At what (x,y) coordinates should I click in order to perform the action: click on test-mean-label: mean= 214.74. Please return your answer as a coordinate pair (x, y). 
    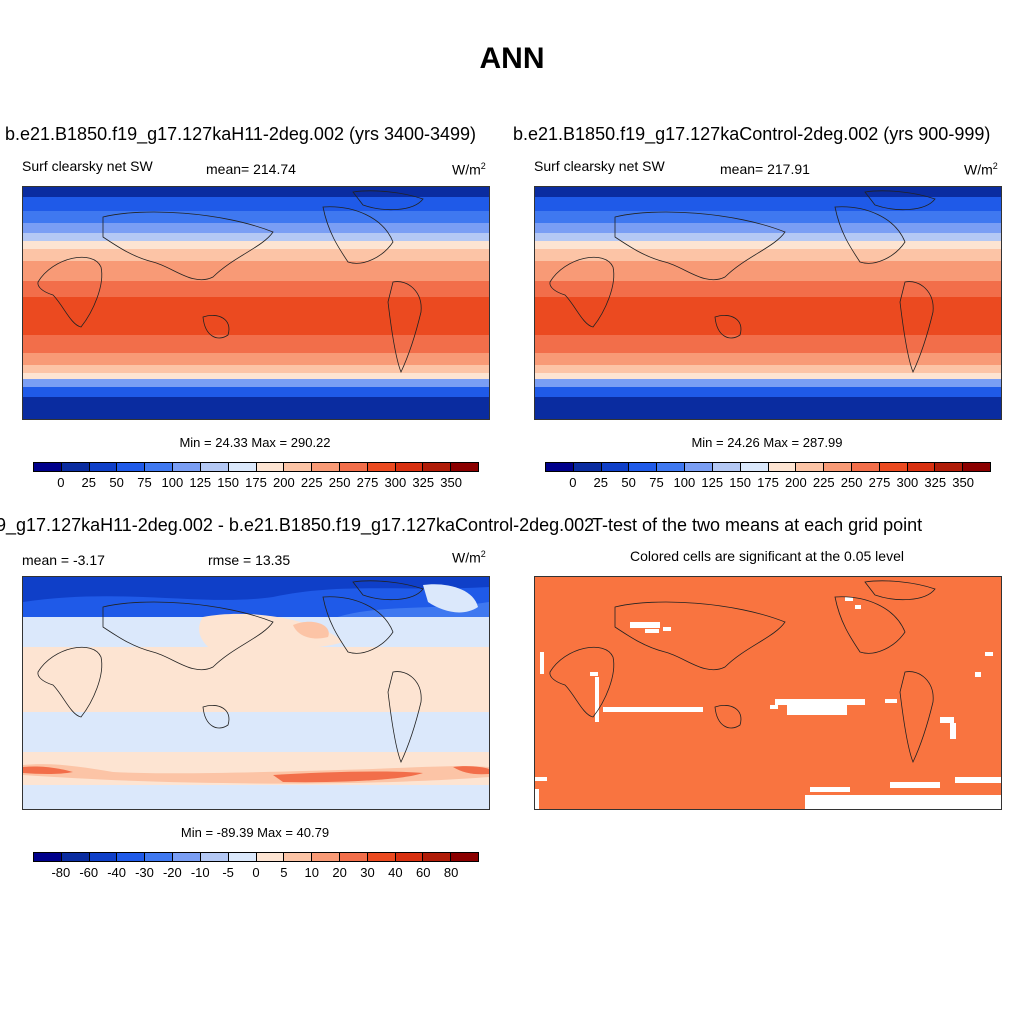
    Looking at the image, I should click on (251, 169).